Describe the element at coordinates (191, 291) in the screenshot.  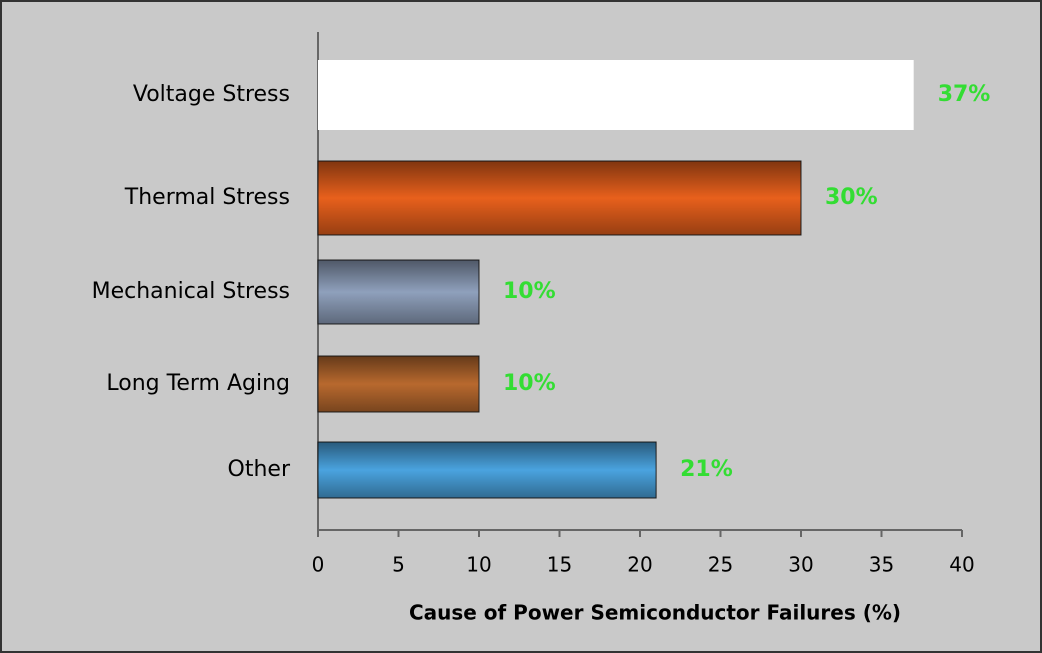
I see `category-label: Mechanical Stress` at that location.